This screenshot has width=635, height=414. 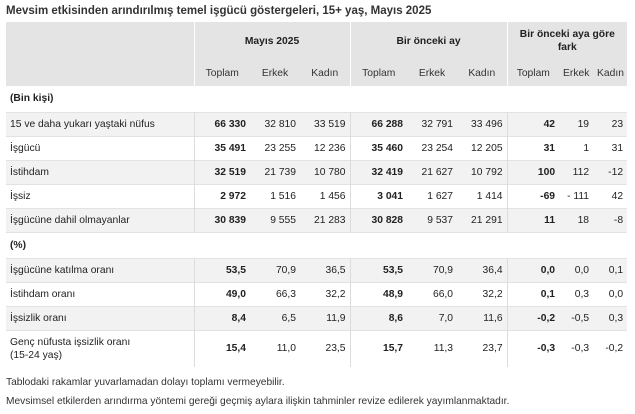 I want to click on row-label: Genç nüfusta işsizlik oranı (15-24 yaş), so click(x=100, y=348).